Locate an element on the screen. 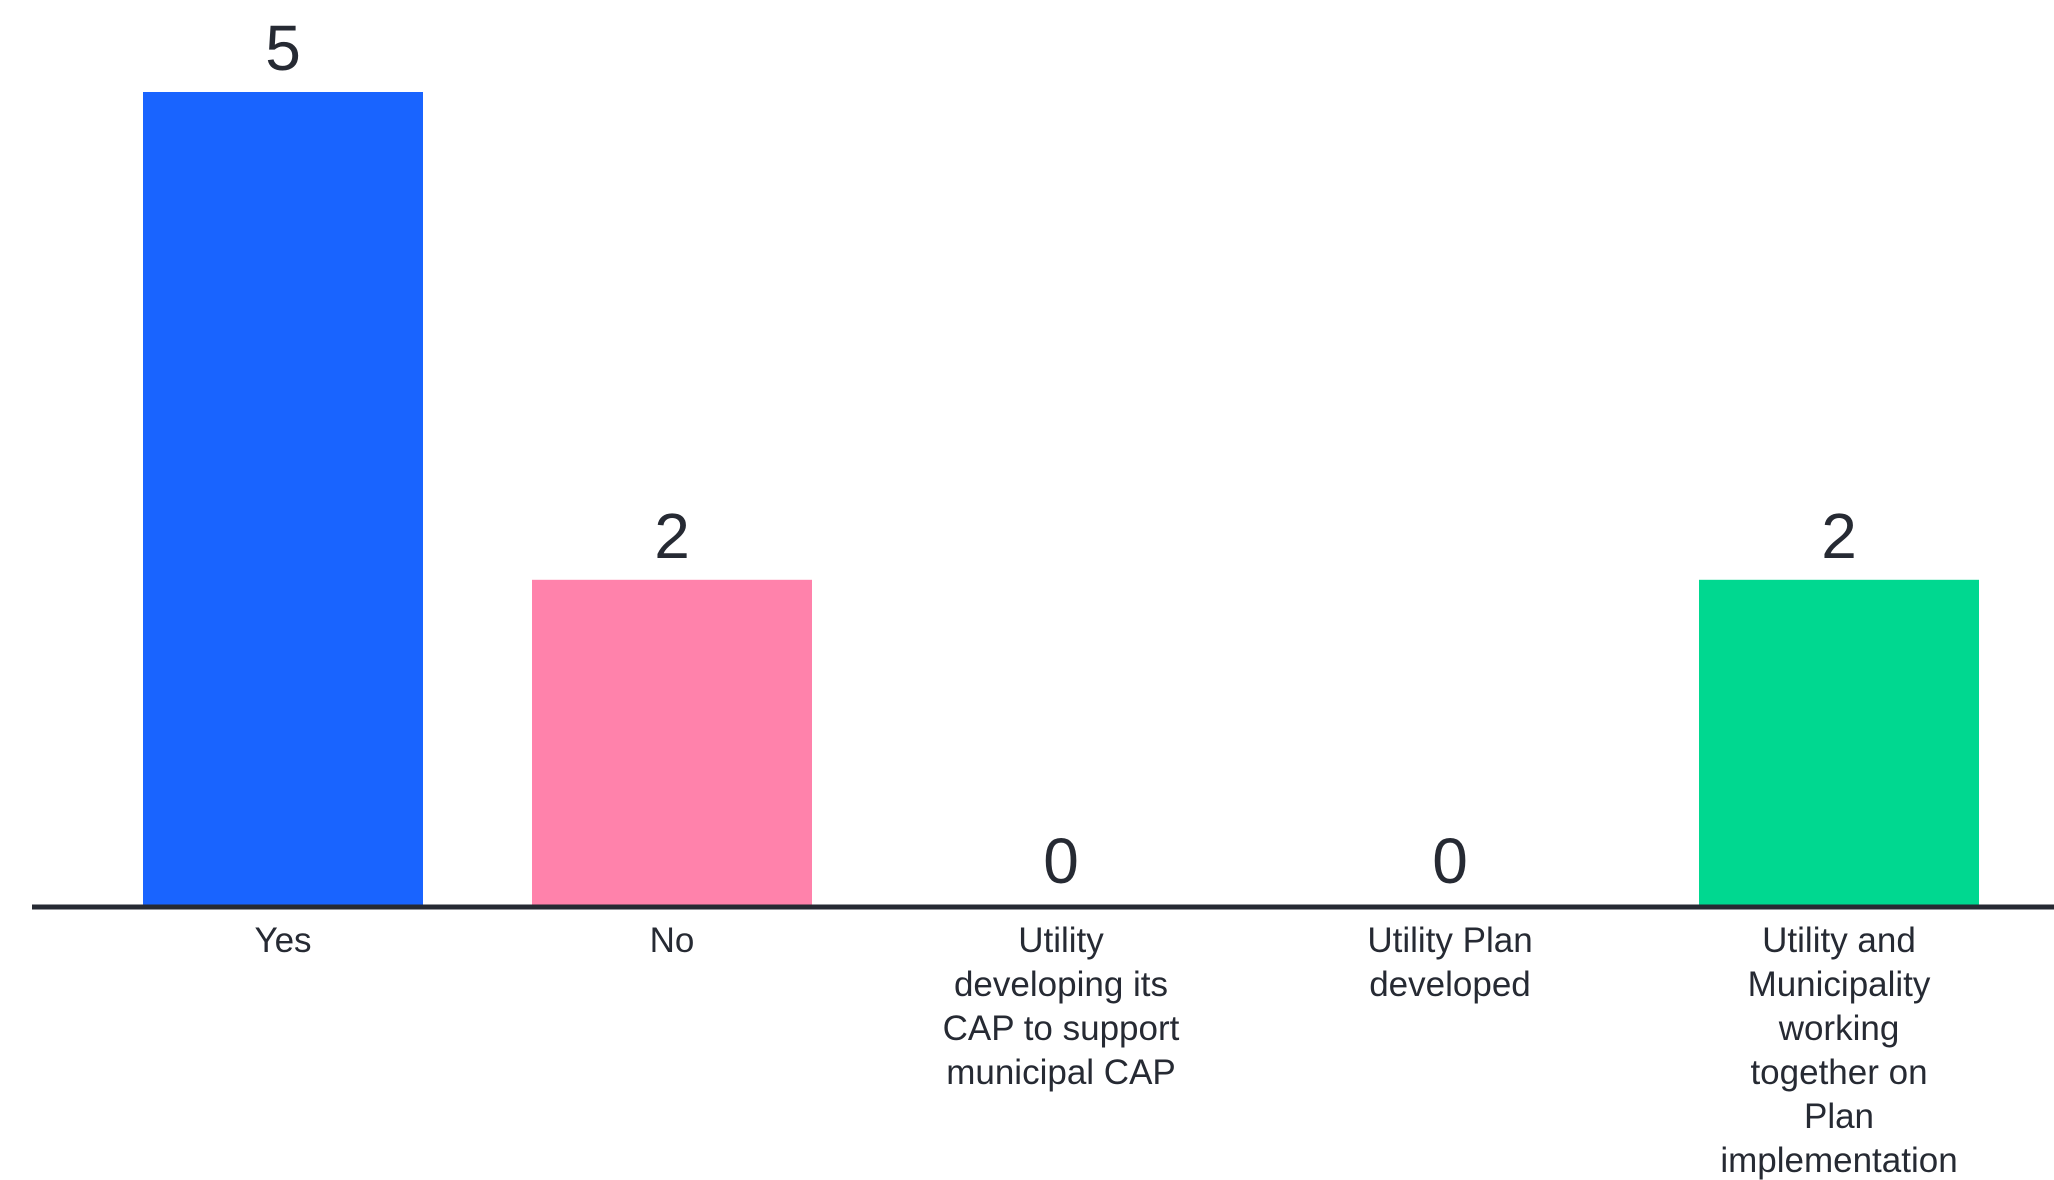  tick-label-no: No is located at coordinates (672, 940).